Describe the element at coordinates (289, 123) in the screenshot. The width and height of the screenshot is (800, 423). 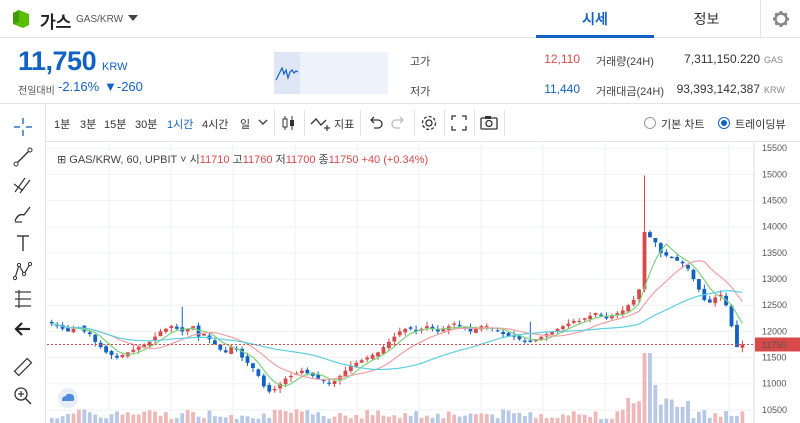
I see `candle-style-icon` at that location.